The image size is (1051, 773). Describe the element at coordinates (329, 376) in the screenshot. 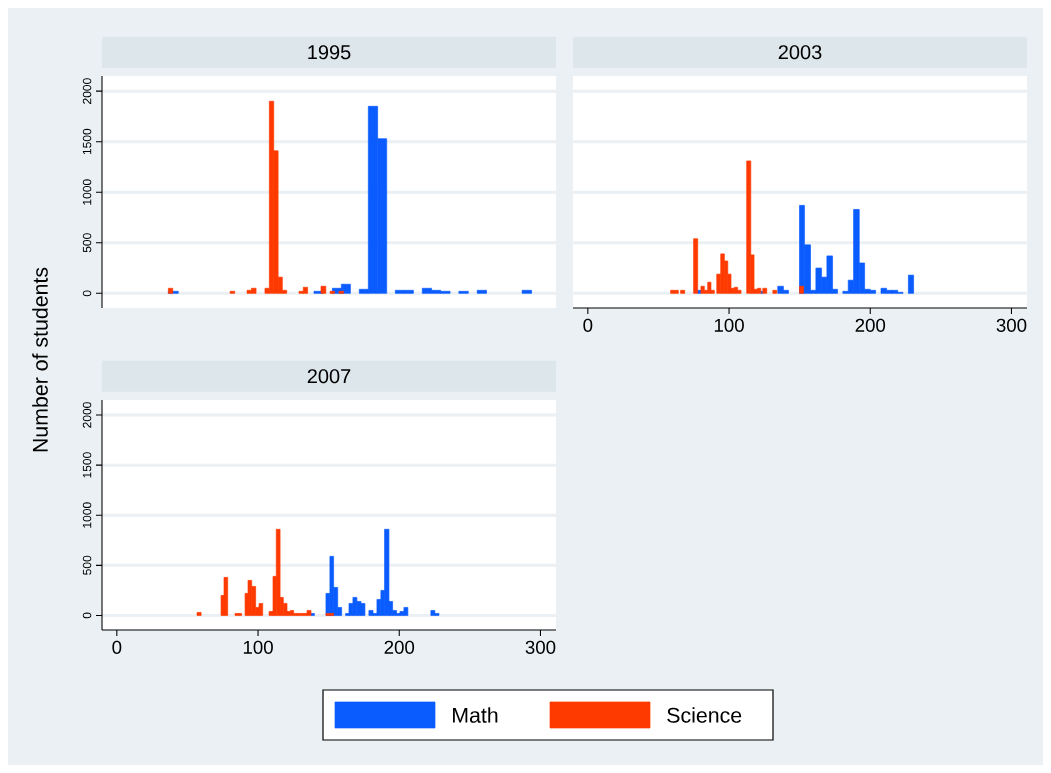

I see `chart-title: 2007` at that location.